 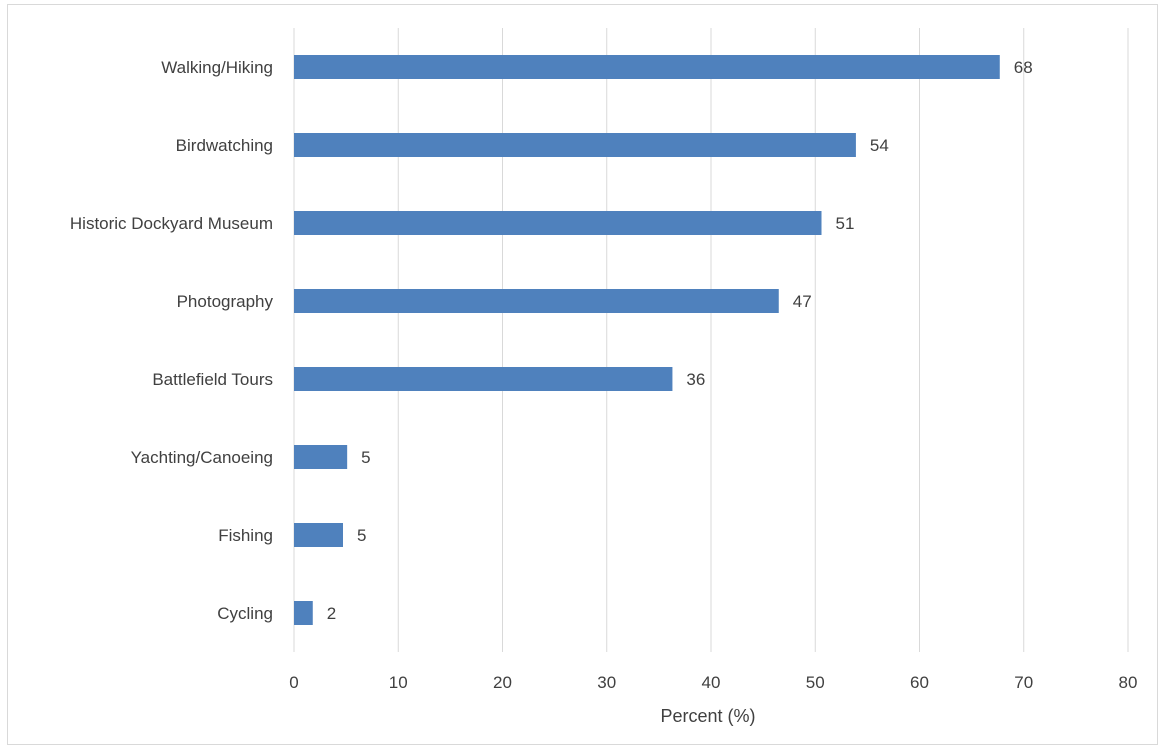 What do you see at coordinates (845, 223) in the screenshot?
I see `data-label: 51` at bounding box center [845, 223].